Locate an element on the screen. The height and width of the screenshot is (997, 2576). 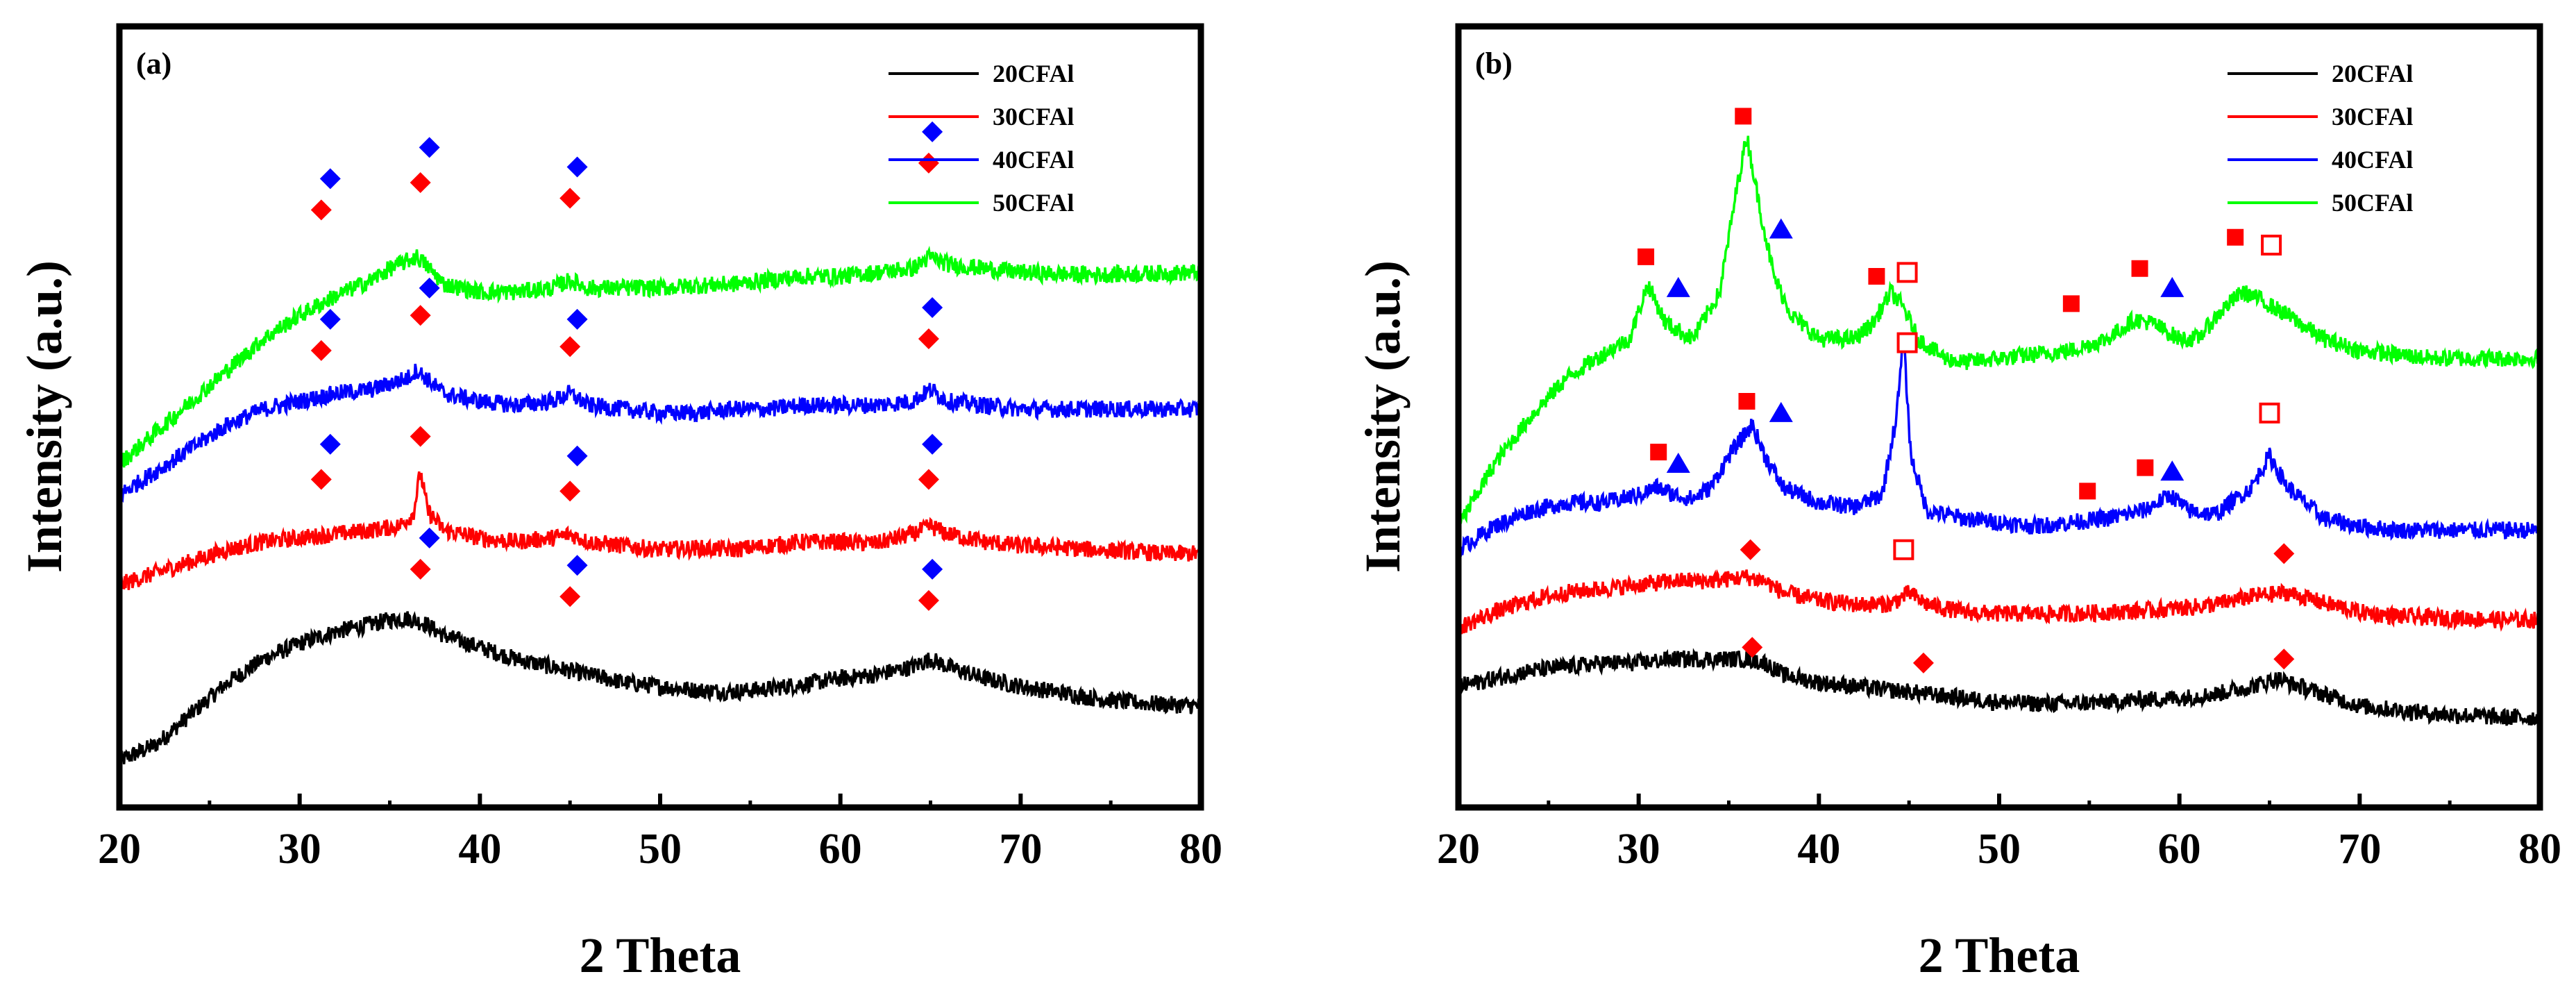
panel-a-ylabel: Intensity (a.u.) is located at coordinates (44, 416).